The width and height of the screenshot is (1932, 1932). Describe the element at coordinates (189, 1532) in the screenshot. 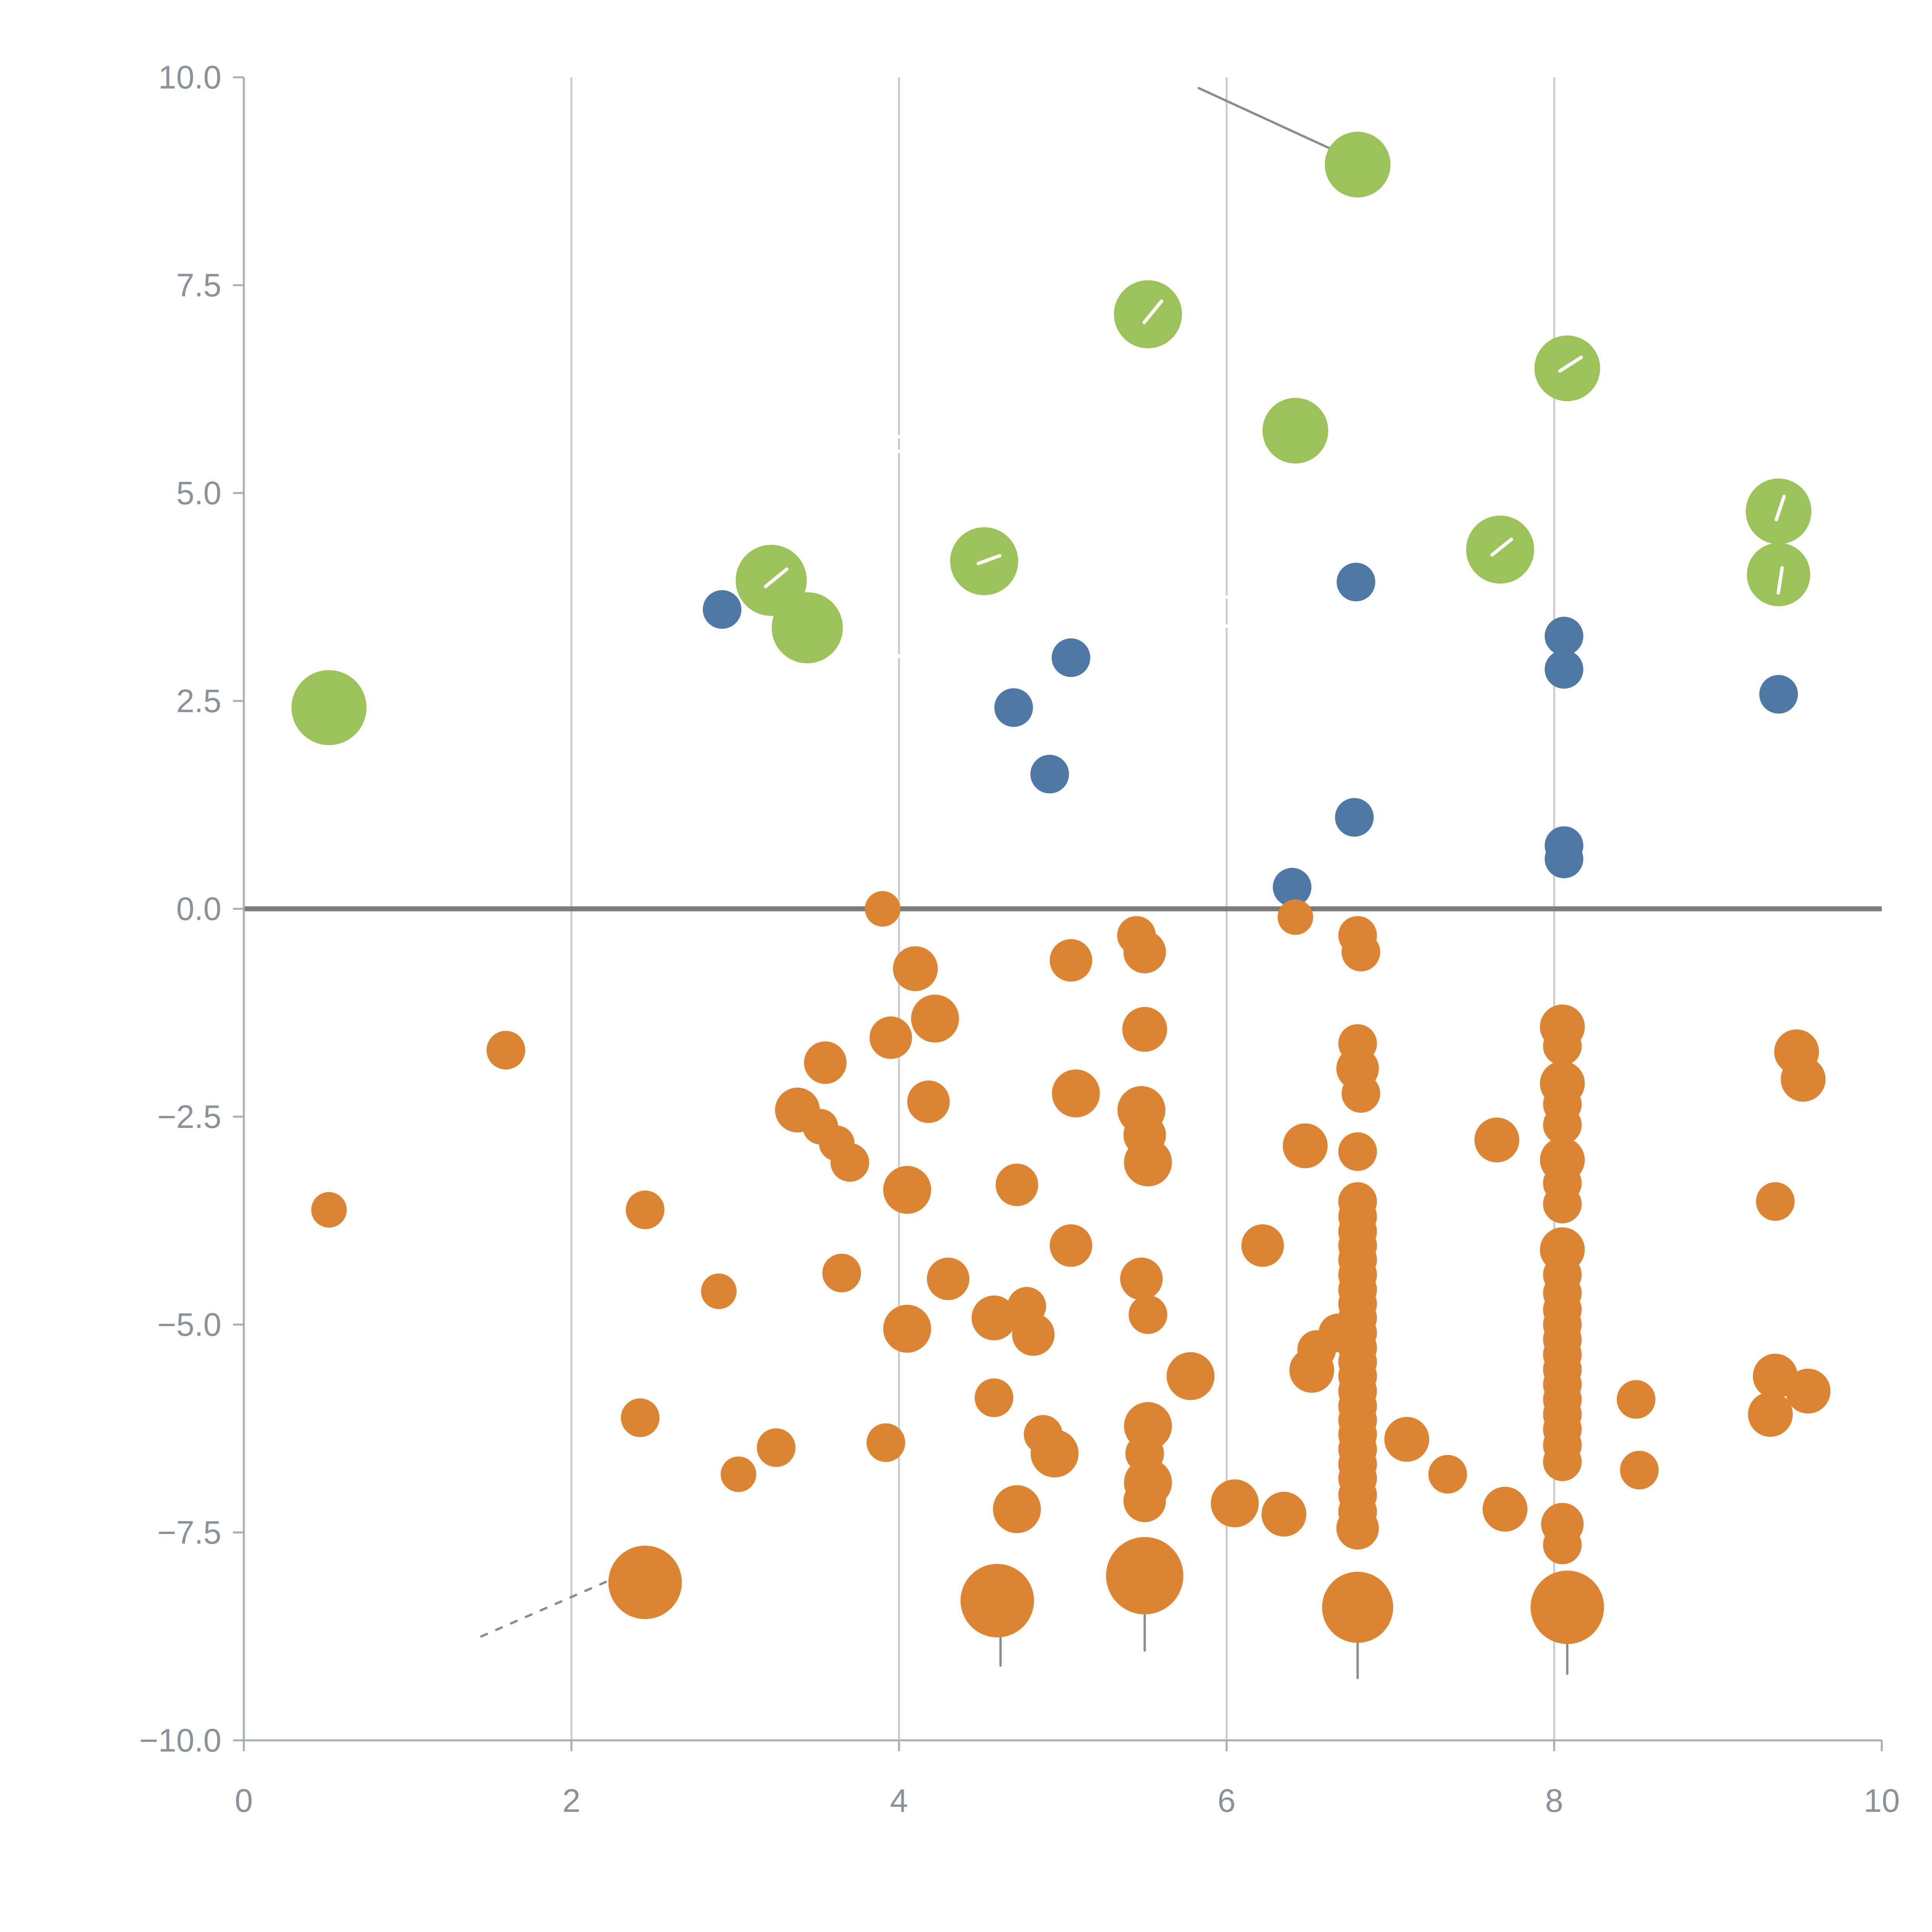

I see `y-tick-label: −7.5` at that location.